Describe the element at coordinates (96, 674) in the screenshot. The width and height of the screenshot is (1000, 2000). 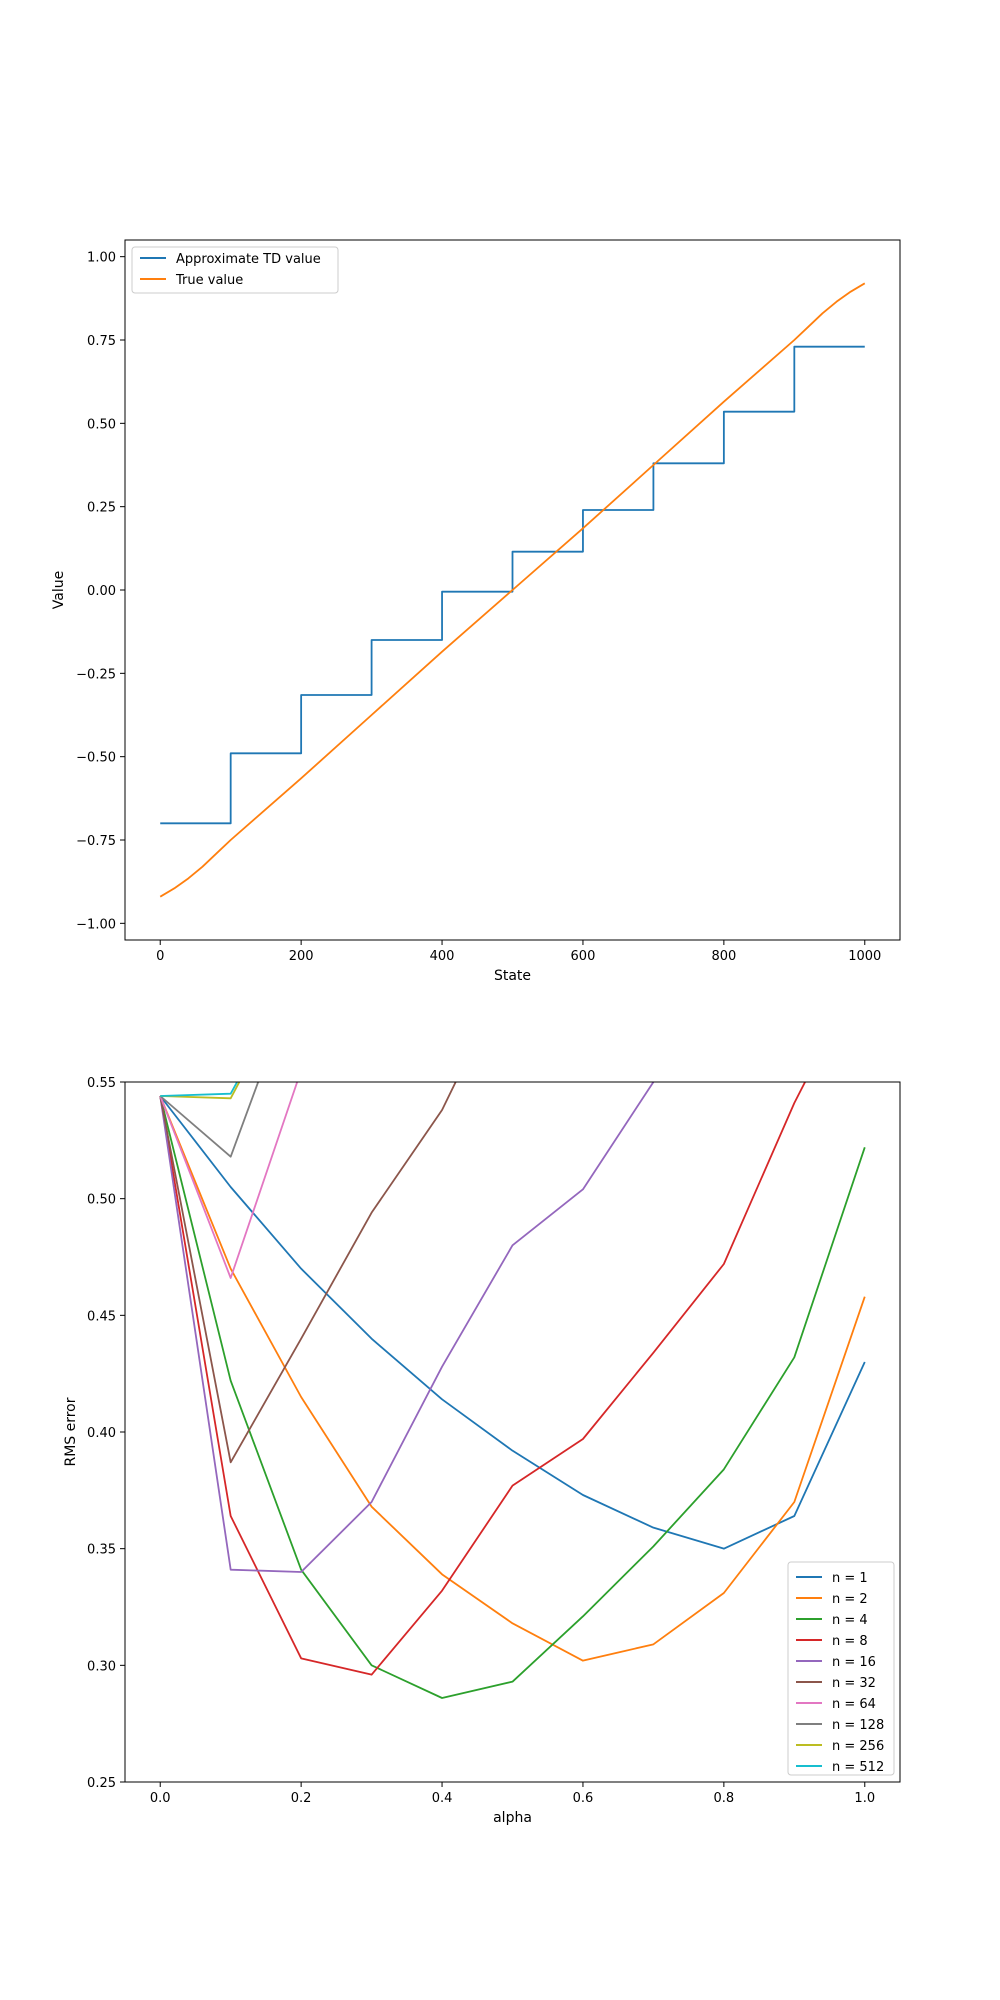
I see `y-tick-label: −0.25` at that location.